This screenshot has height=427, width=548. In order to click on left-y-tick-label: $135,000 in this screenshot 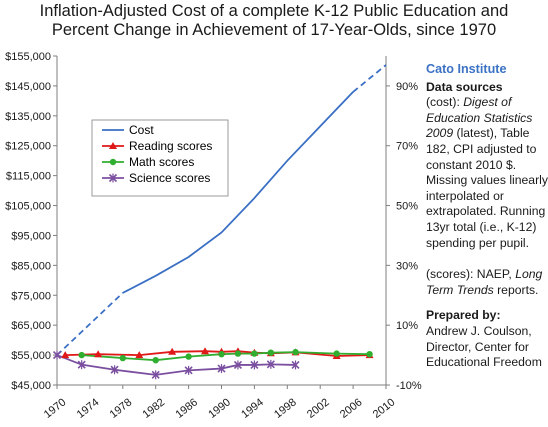, I will do `click(28, 117)`.